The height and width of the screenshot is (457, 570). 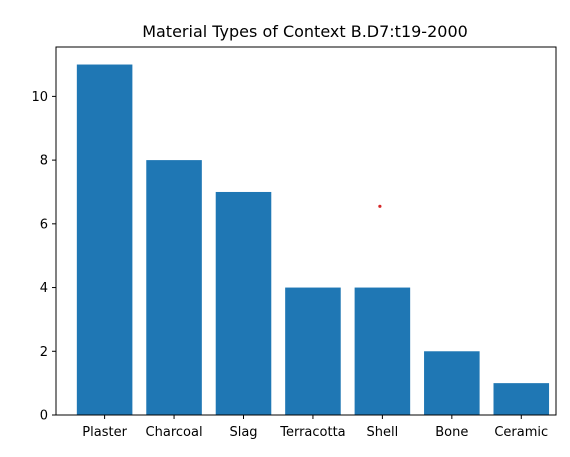 I want to click on bar-bone, so click(x=452, y=383).